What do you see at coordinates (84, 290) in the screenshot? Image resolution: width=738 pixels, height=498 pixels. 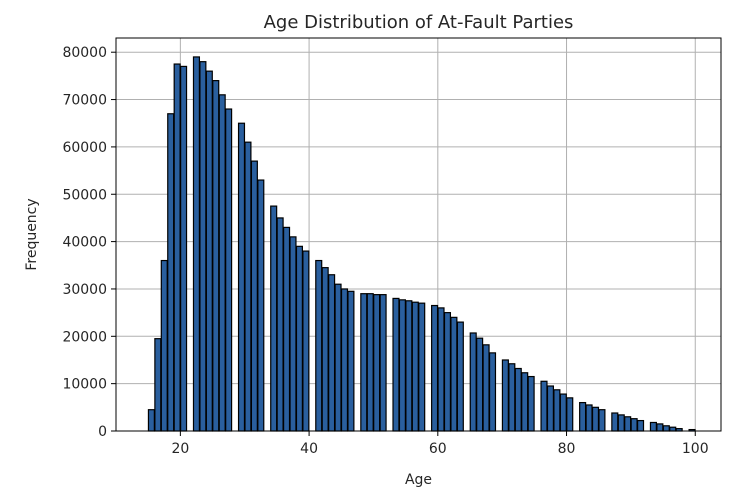 I see `y-tick-label: 30000` at bounding box center [84, 290].